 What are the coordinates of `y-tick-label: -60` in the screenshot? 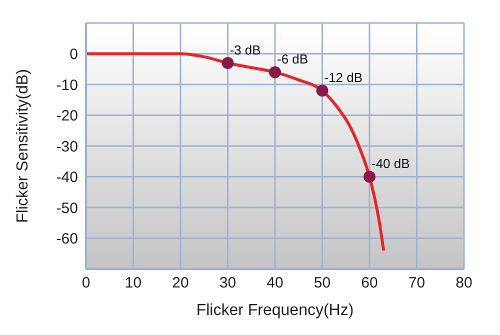 It's located at (67, 239).